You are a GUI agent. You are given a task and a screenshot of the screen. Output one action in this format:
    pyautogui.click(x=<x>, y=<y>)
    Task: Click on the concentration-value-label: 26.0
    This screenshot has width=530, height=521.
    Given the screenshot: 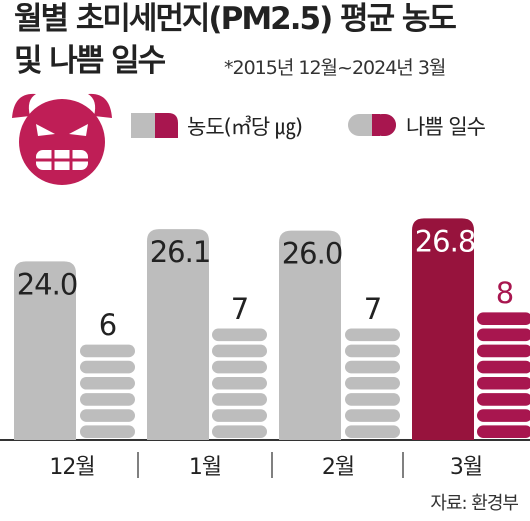 What is the action you would take?
    pyautogui.click(x=312, y=254)
    